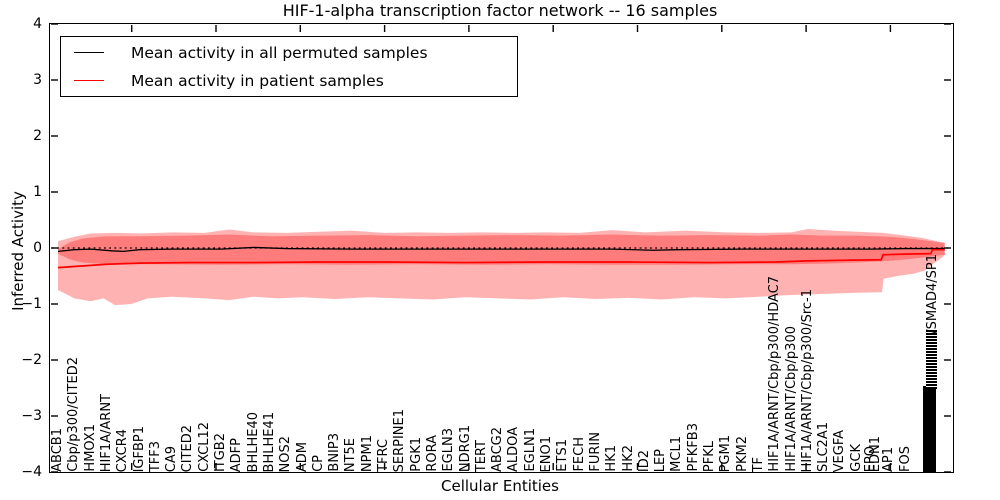  What do you see at coordinates (188, 448) in the screenshot?
I see `x-tick-label: CITED2` at bounding box center [188, 448].